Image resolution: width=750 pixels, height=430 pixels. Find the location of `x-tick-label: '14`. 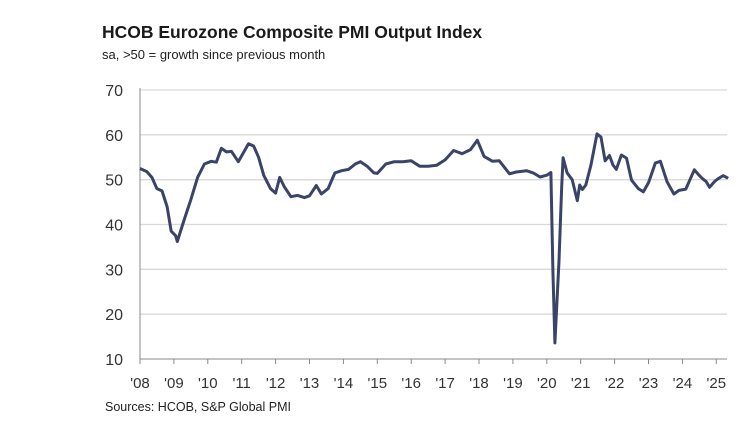

x-tick-label: '14 is located at coordinates (344, 383).